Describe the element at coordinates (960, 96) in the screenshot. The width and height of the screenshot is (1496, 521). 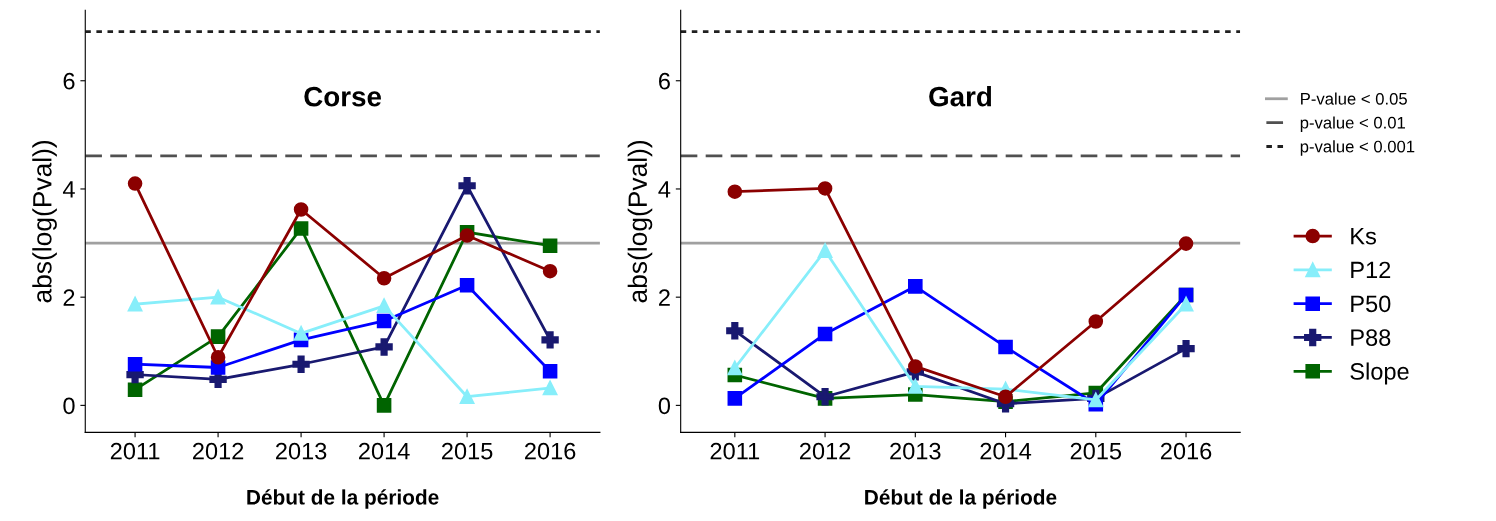
I see `text: Gard` at that location.